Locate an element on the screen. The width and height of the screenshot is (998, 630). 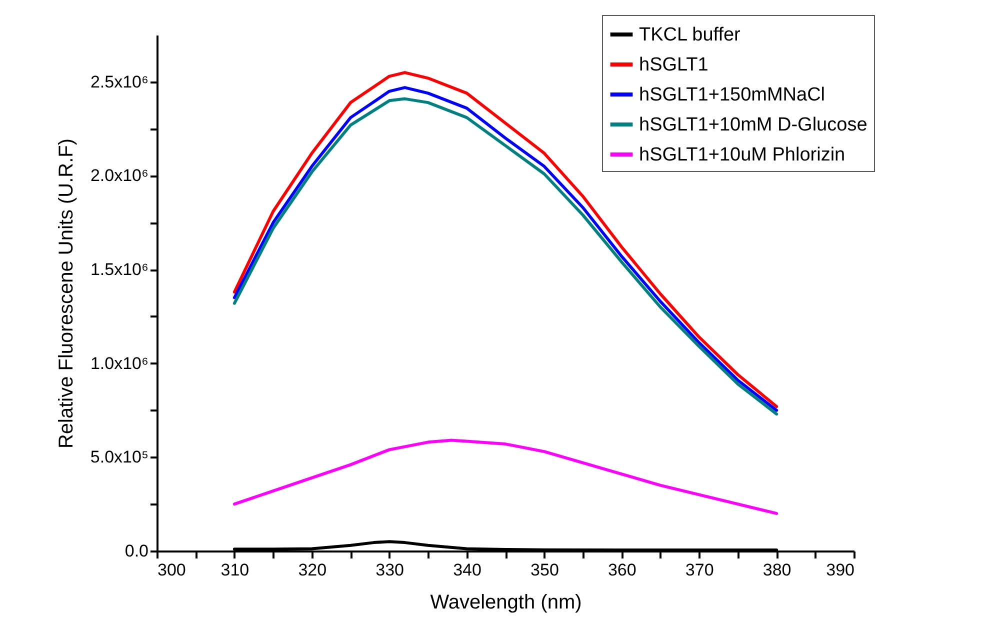
x-tick-label: 300 is located at coordinates (172, 570).